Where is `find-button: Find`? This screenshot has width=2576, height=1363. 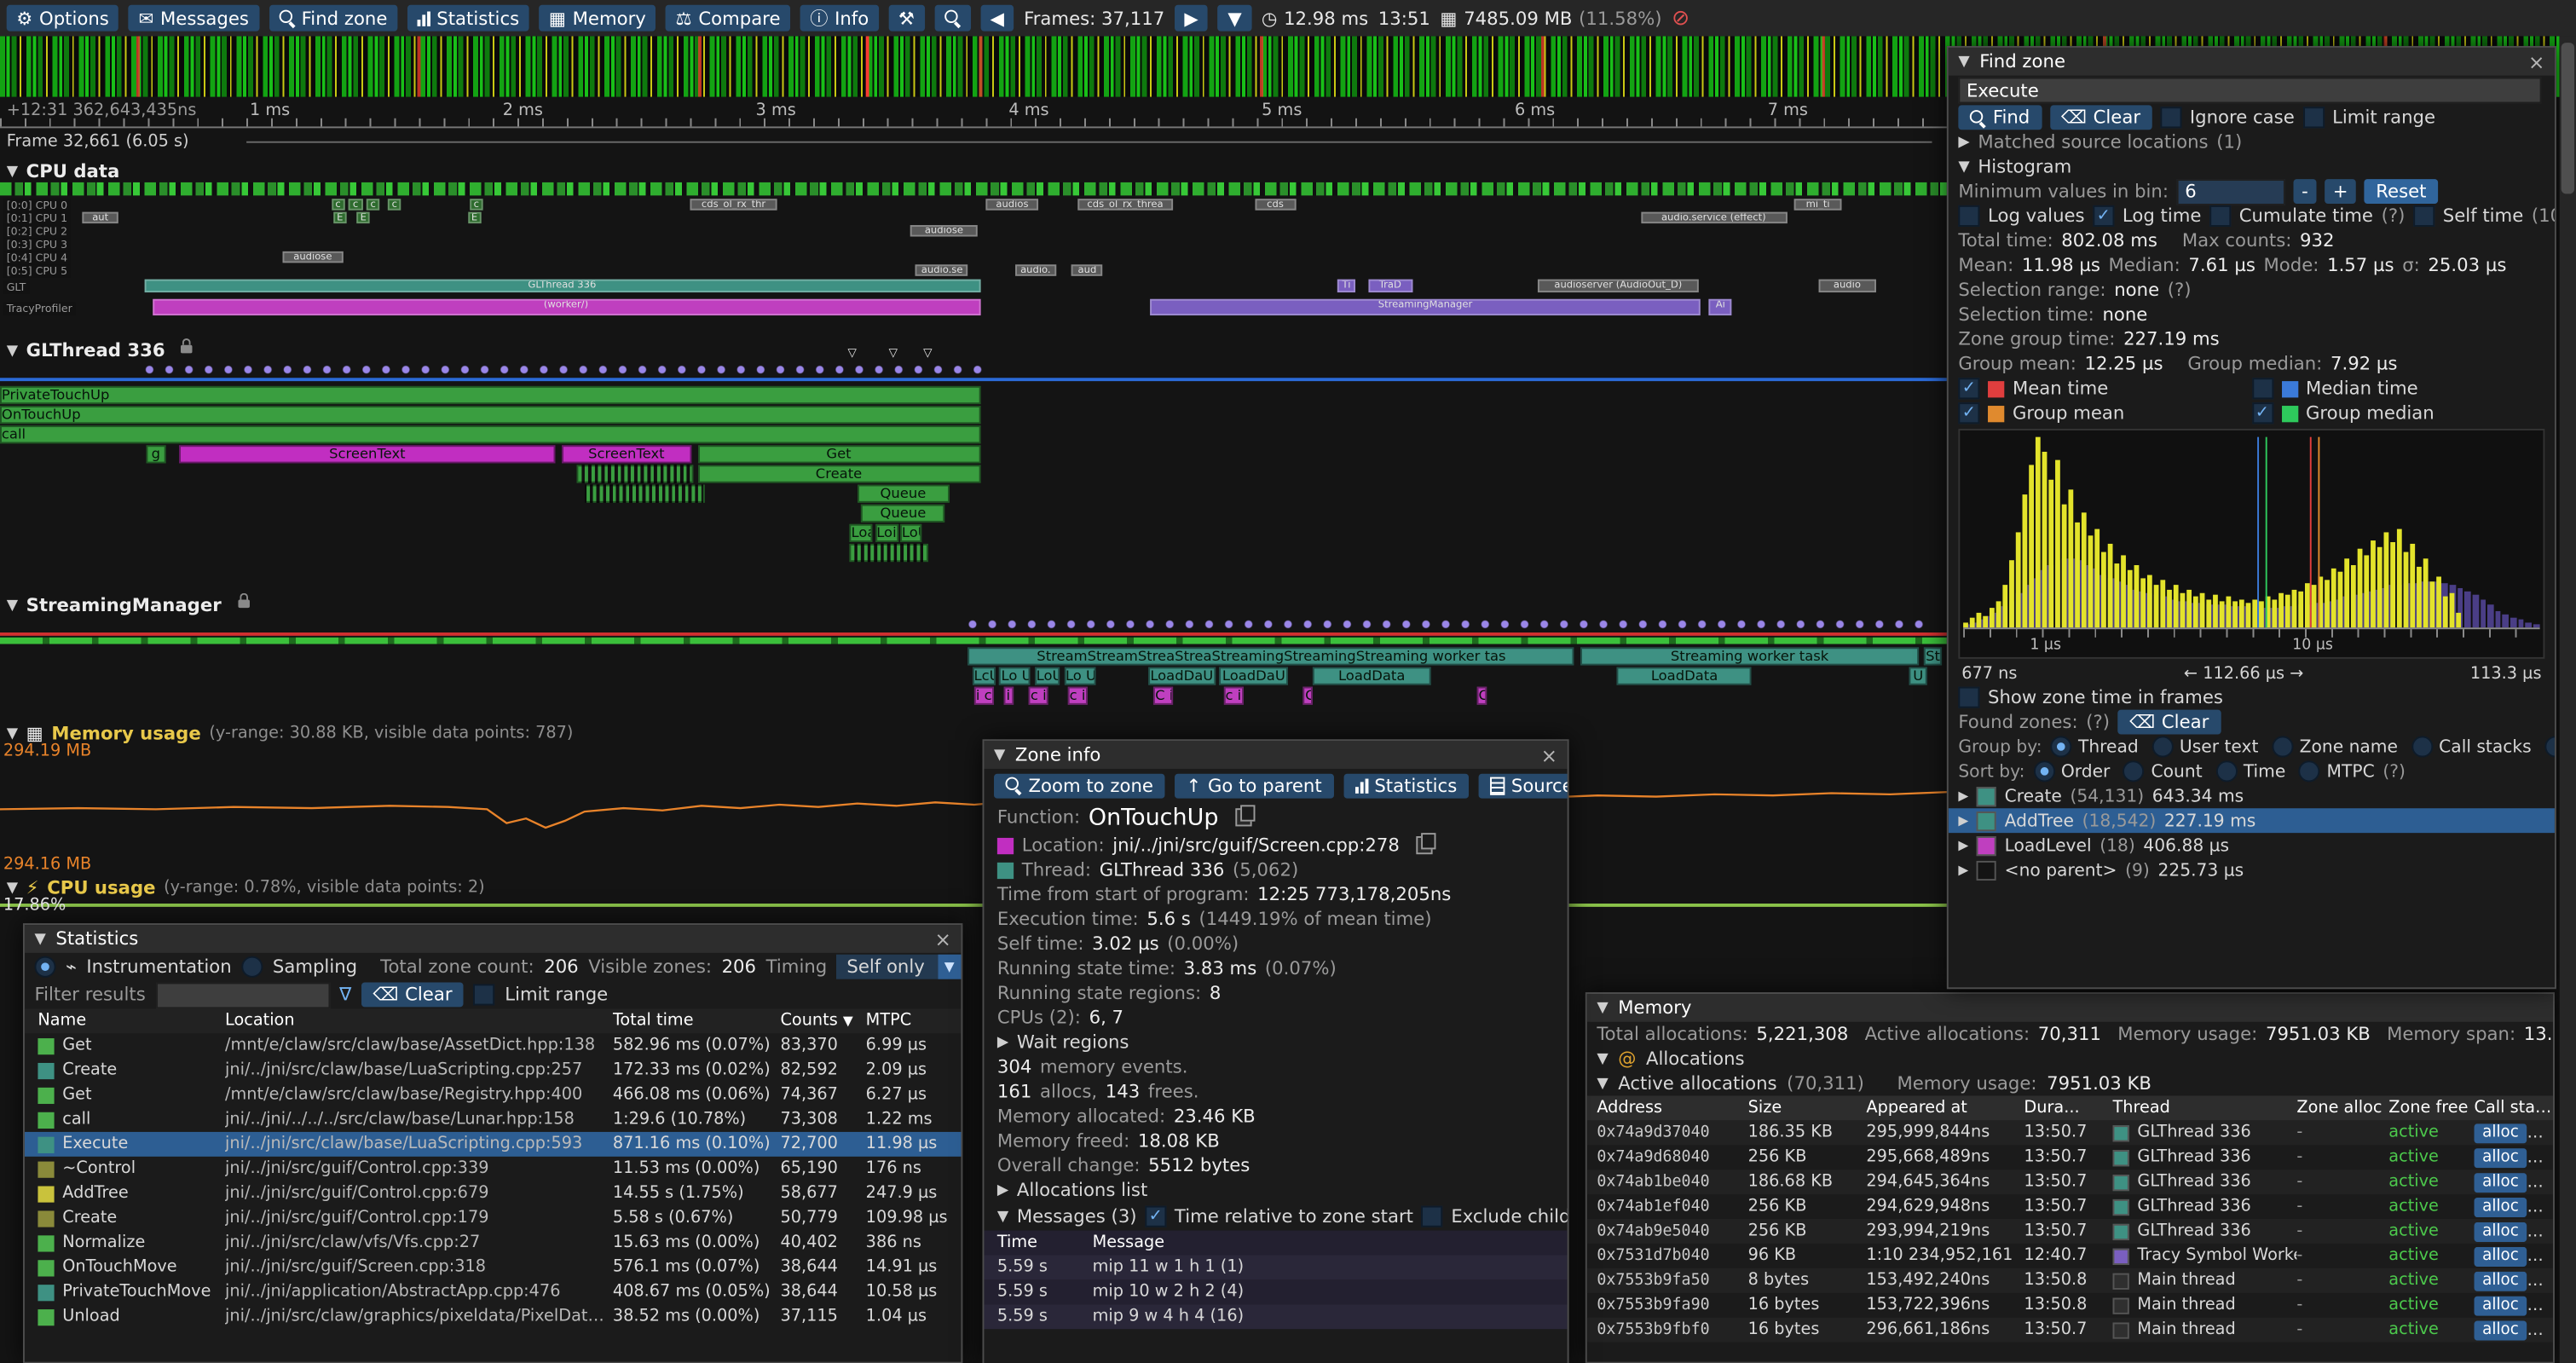 find-button: Find is located at coordinates (2000, 118).